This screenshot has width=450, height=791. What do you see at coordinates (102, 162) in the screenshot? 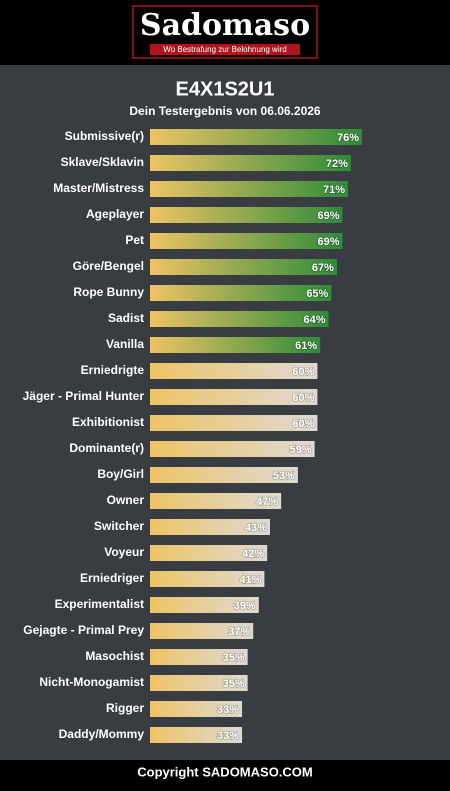
I see `category-label: Sklave/Sklavin` at bounding box center [102, 162].